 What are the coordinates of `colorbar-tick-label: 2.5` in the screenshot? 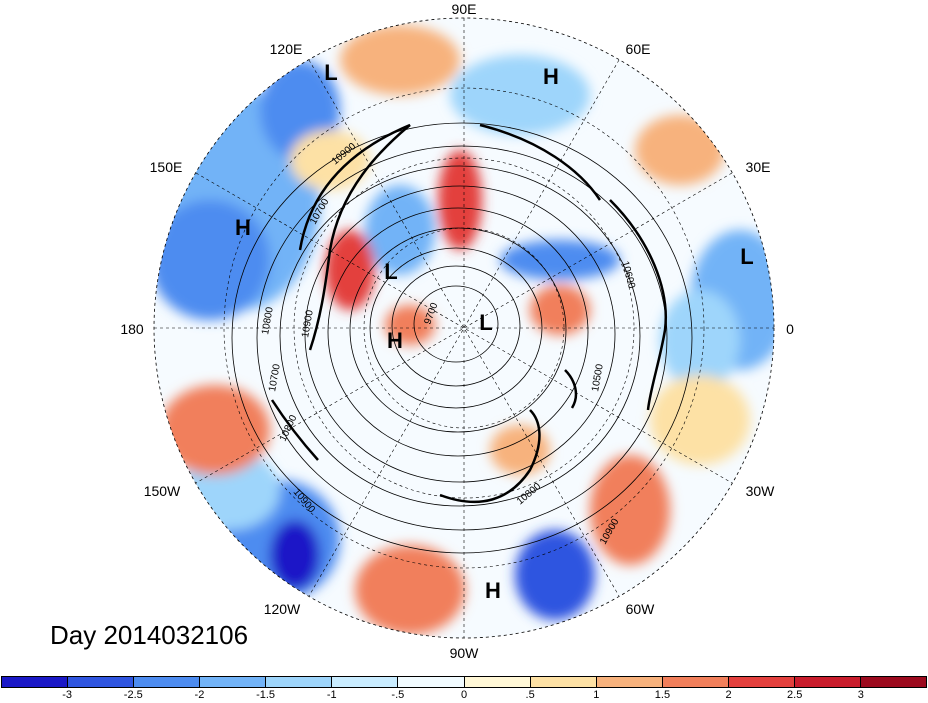 It's located at (795, 695).